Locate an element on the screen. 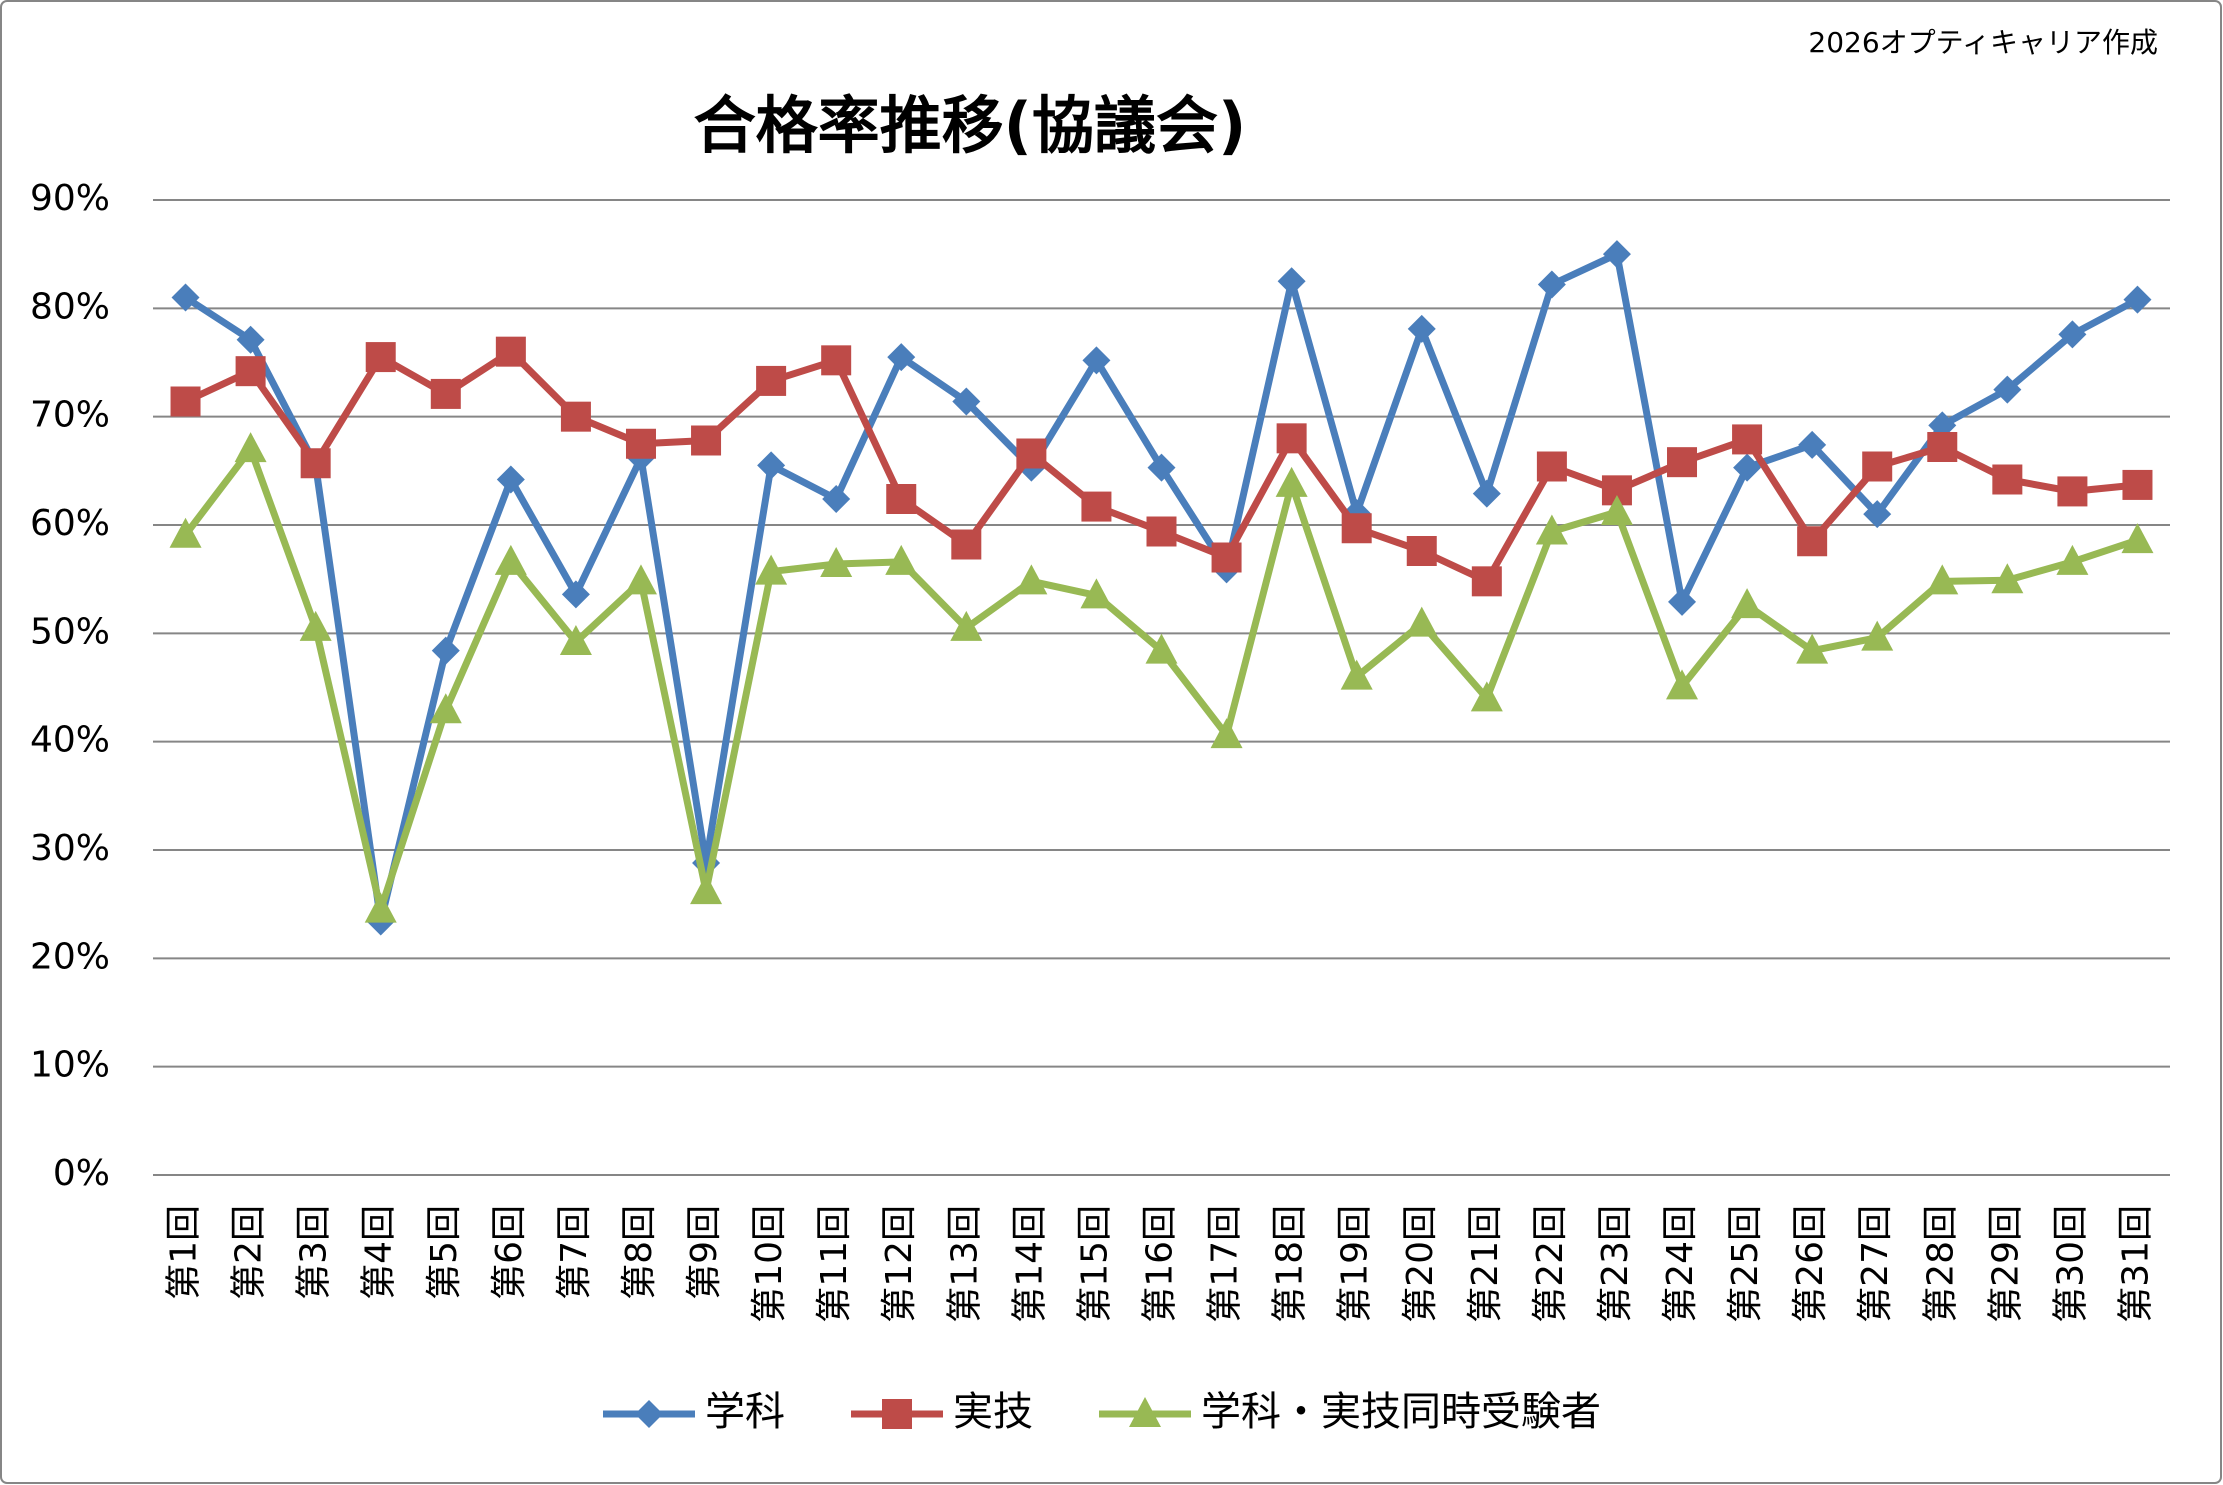 Image resolution: width=2223 pixels, height=1485 pixels. y-tick-label: 20% is located at coordinates (70, 956).